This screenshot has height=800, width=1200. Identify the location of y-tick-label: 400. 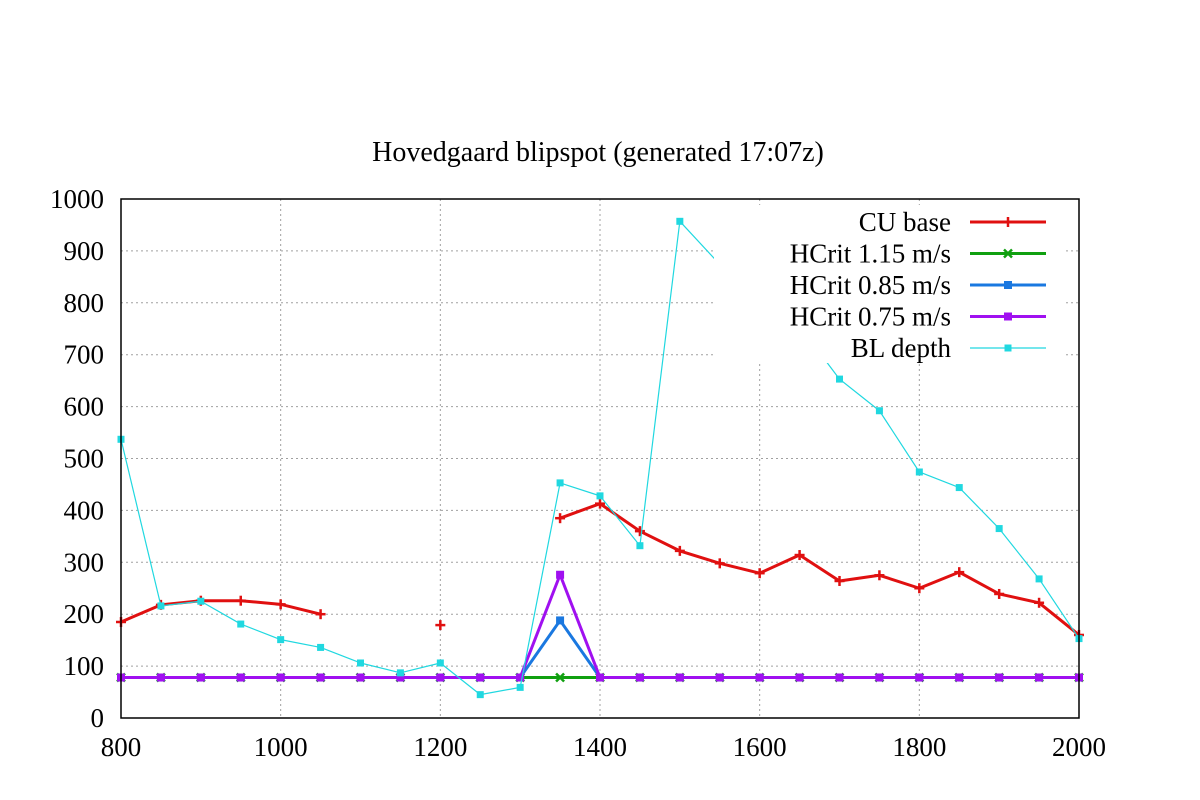
(84, 510).